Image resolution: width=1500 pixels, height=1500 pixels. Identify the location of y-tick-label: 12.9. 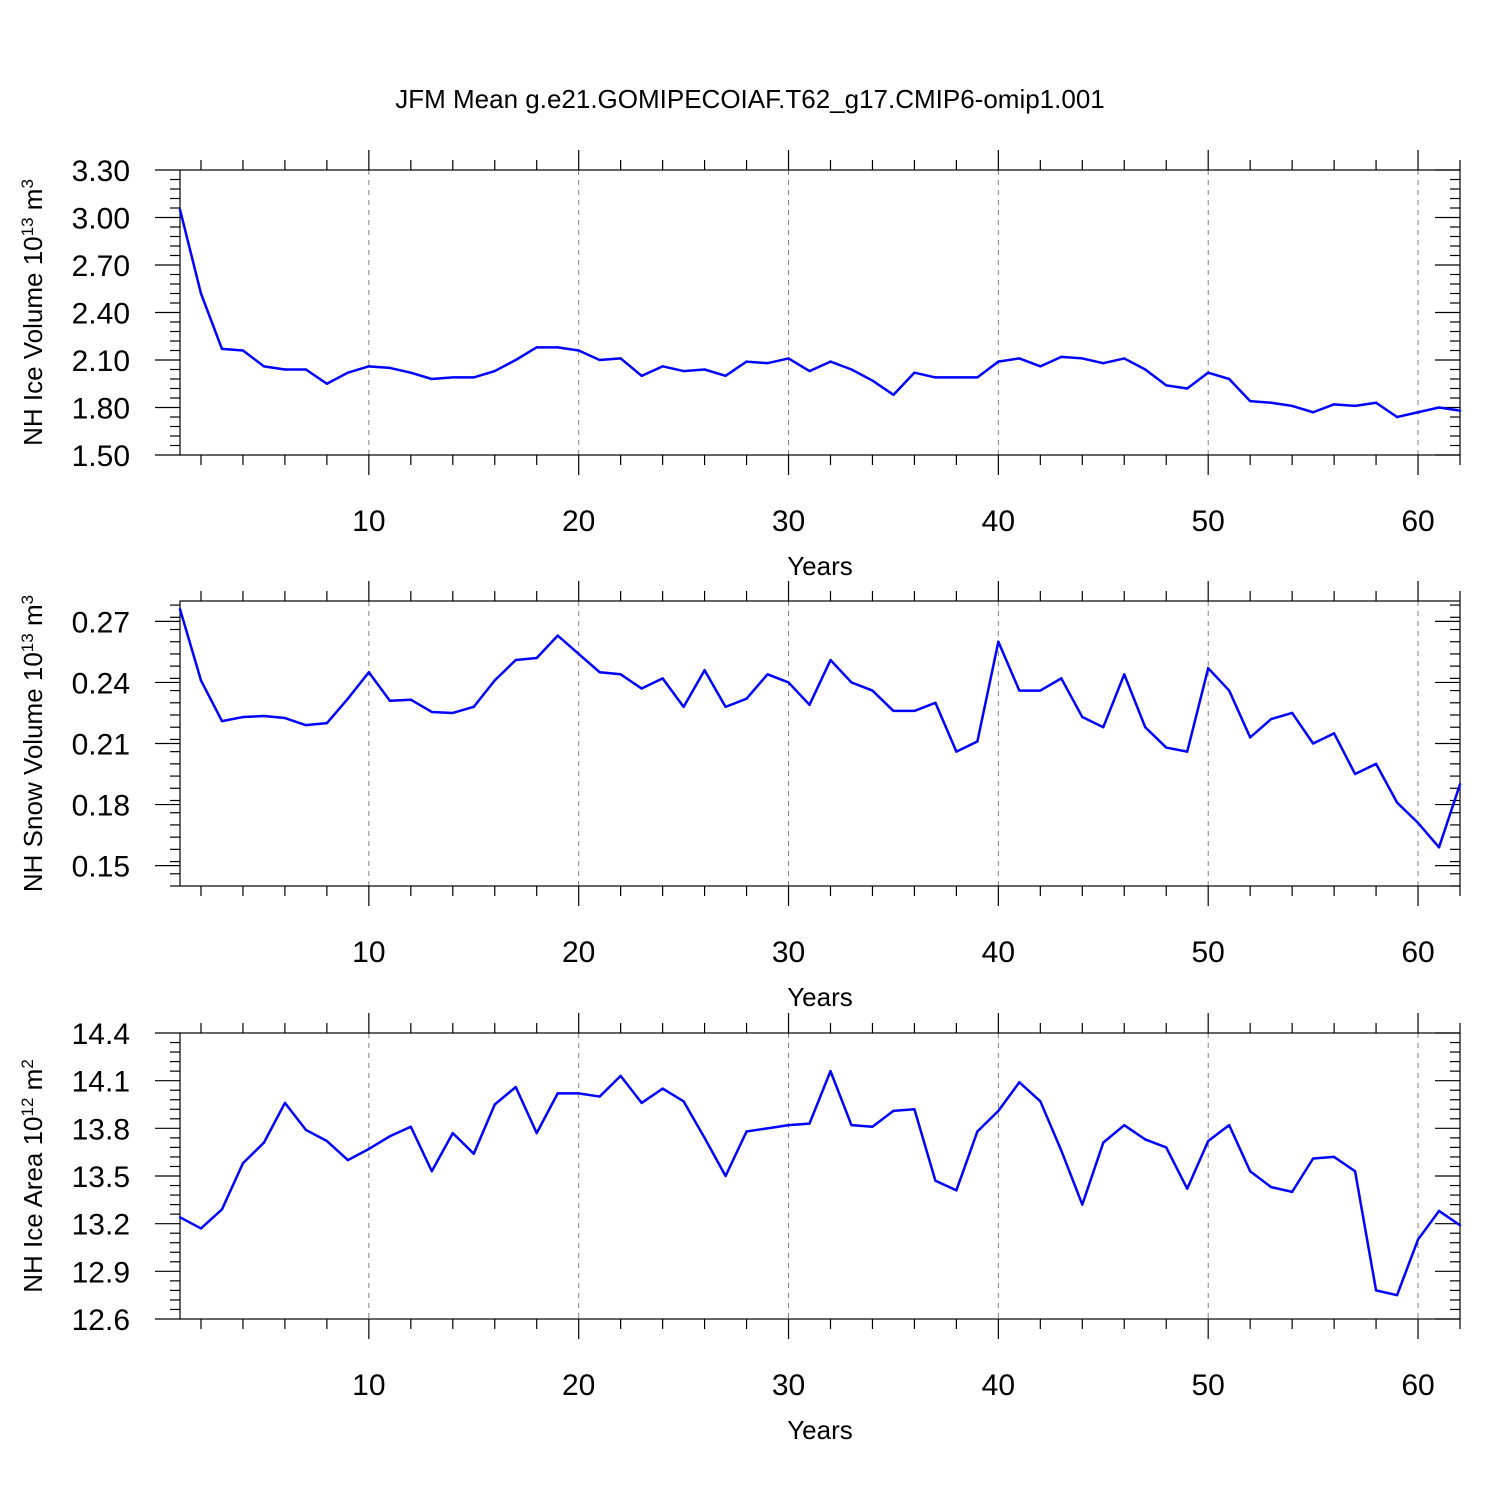
(101, 1272).